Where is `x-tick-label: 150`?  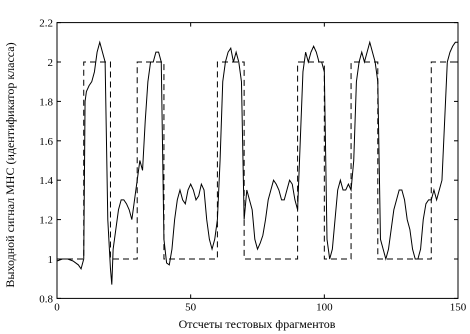
x-tick-label: 150 is located at coordinates (458, 307).